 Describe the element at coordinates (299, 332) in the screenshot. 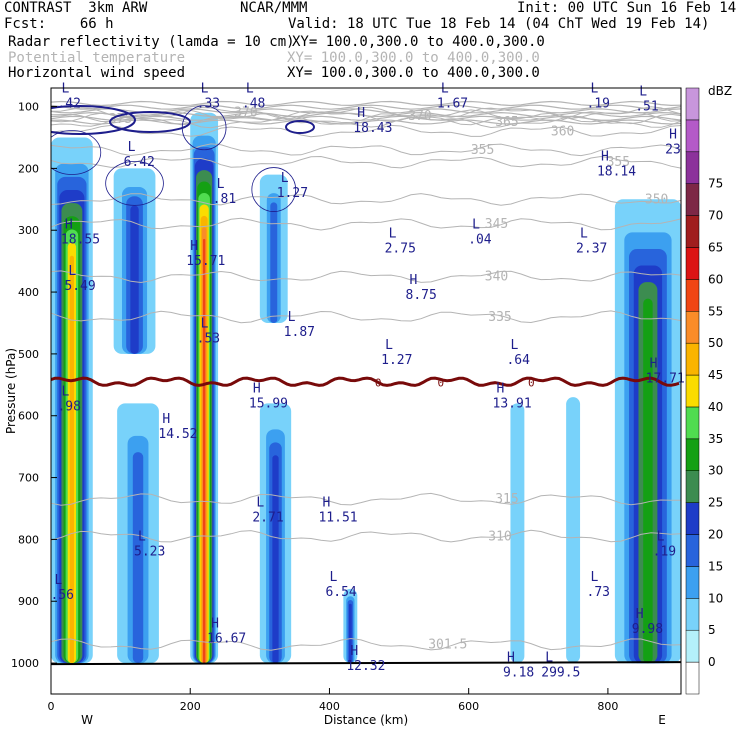

I see `wind-extremum-value-20: 1.87` at that location.